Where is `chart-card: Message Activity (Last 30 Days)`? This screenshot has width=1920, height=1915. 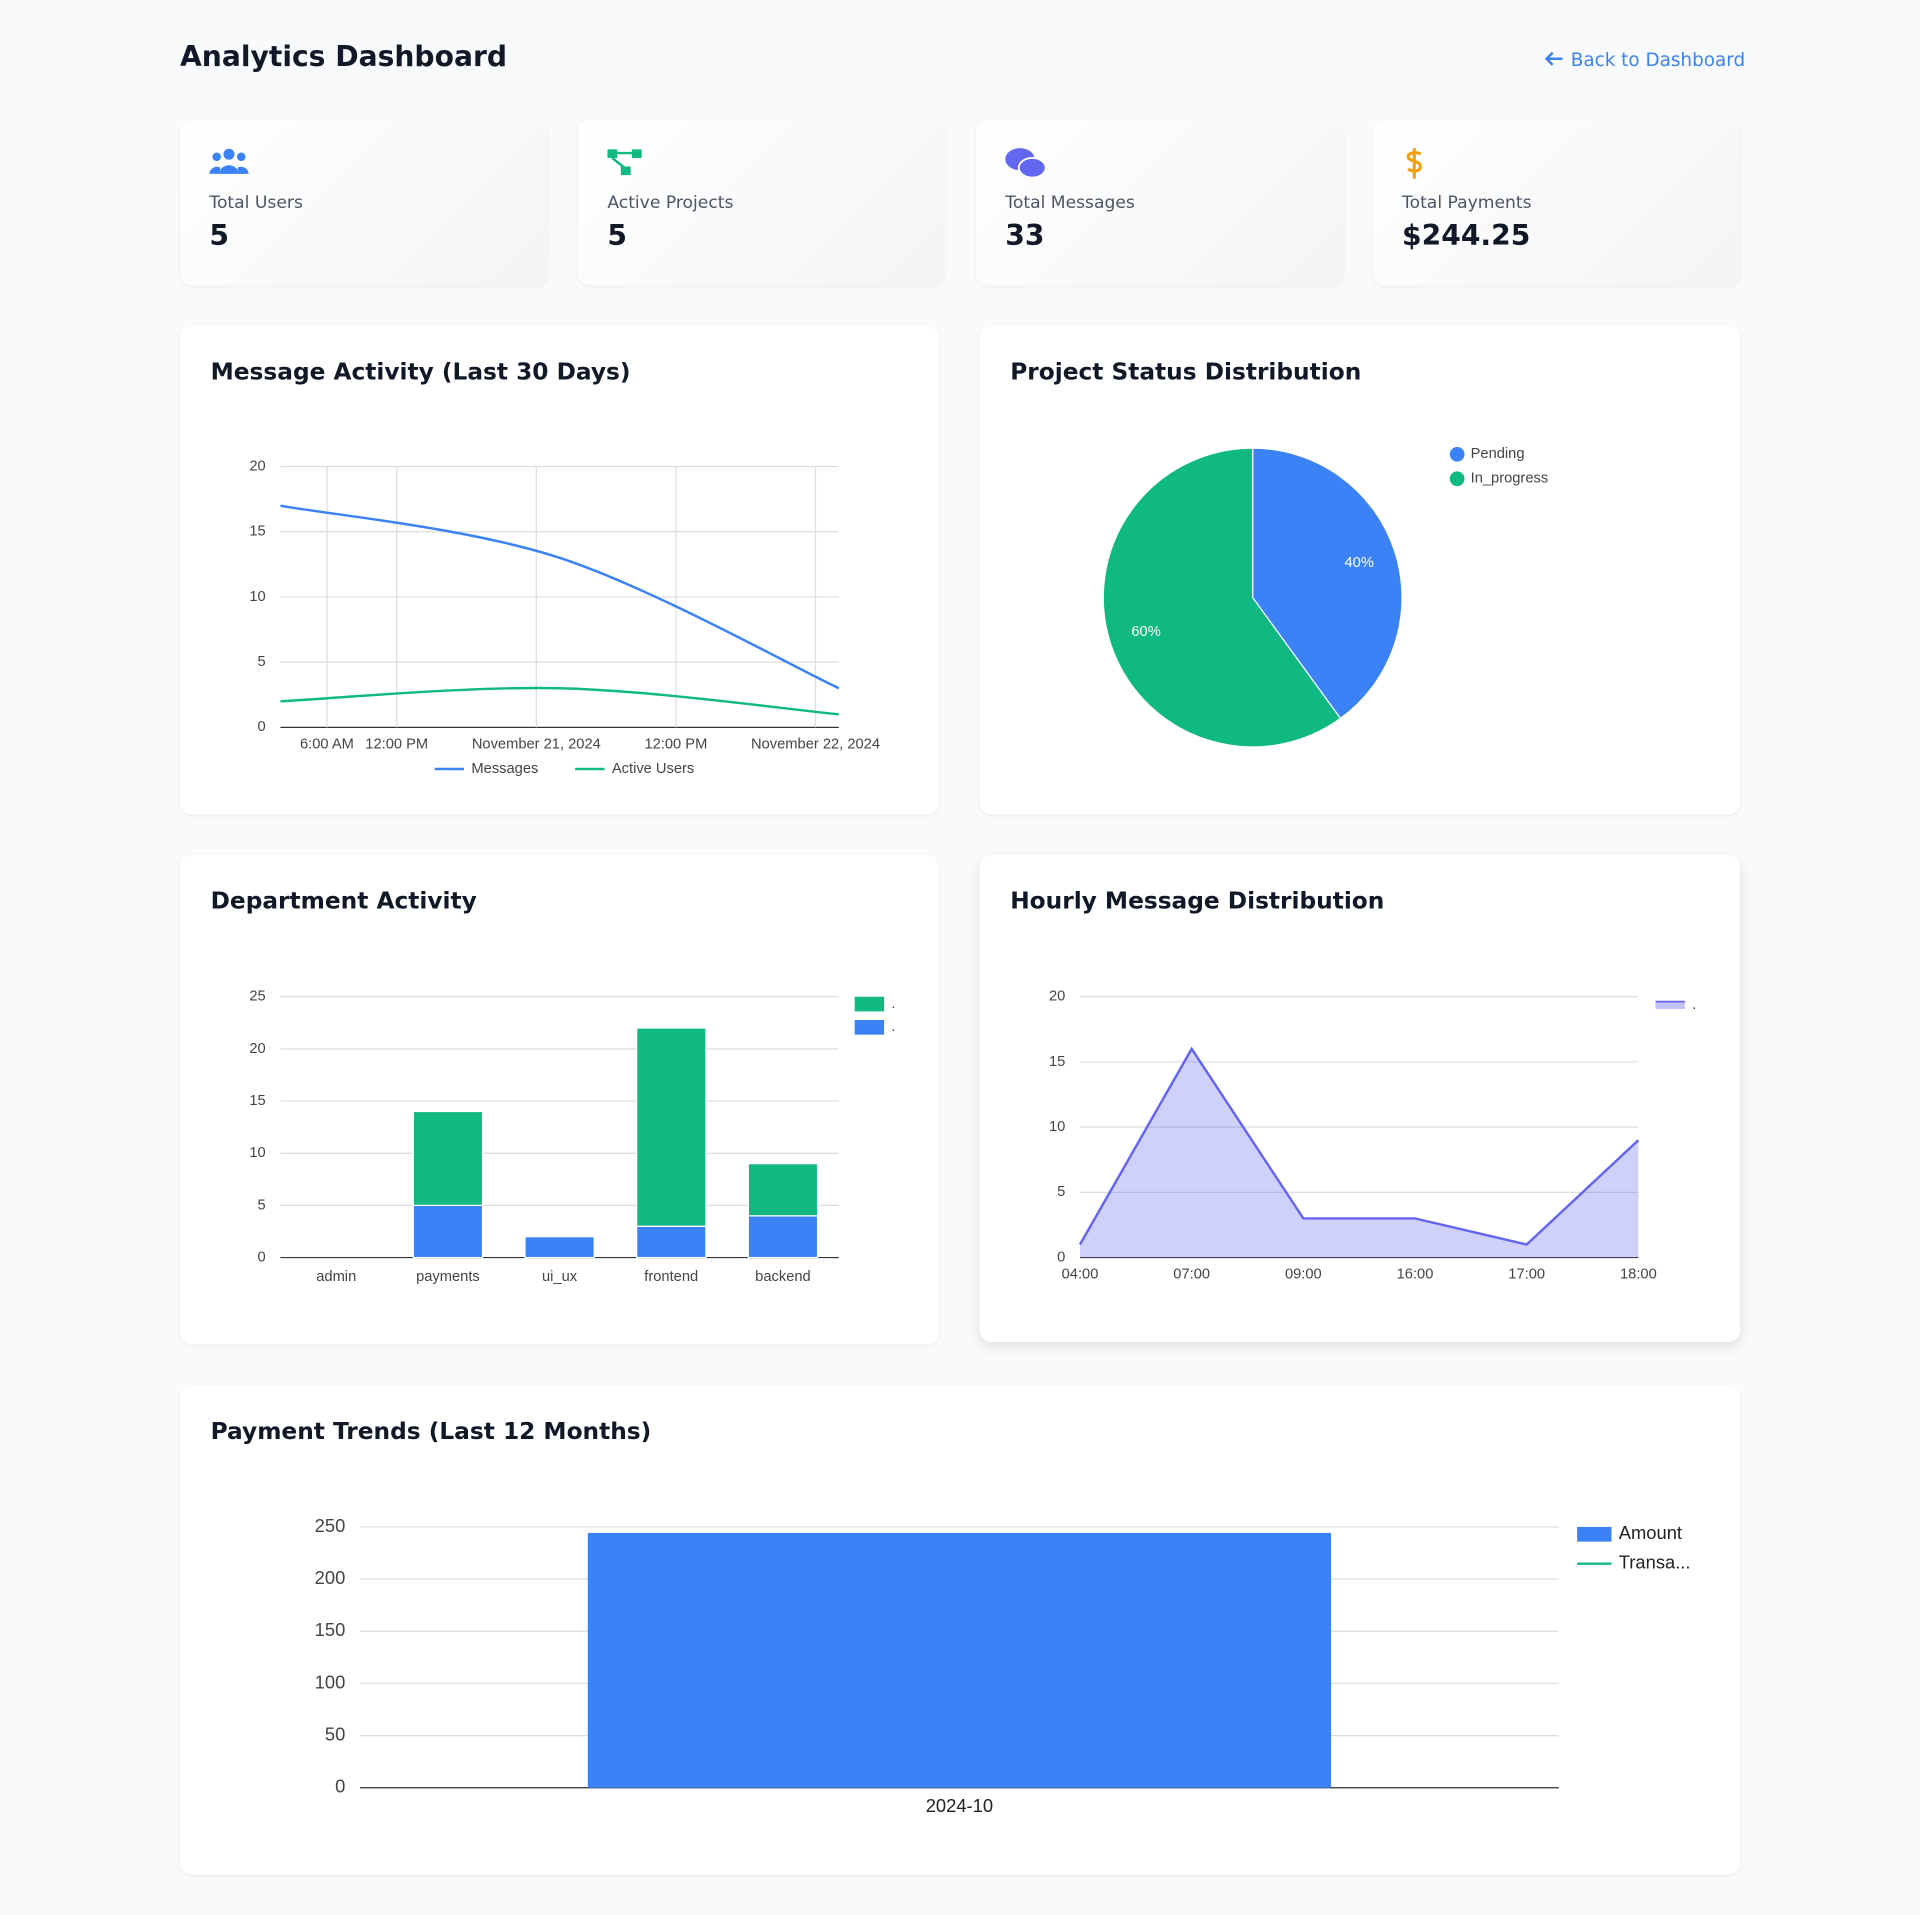
chart-card: Message Activity (Last 30 Days) is located at coordinates (560, 570).